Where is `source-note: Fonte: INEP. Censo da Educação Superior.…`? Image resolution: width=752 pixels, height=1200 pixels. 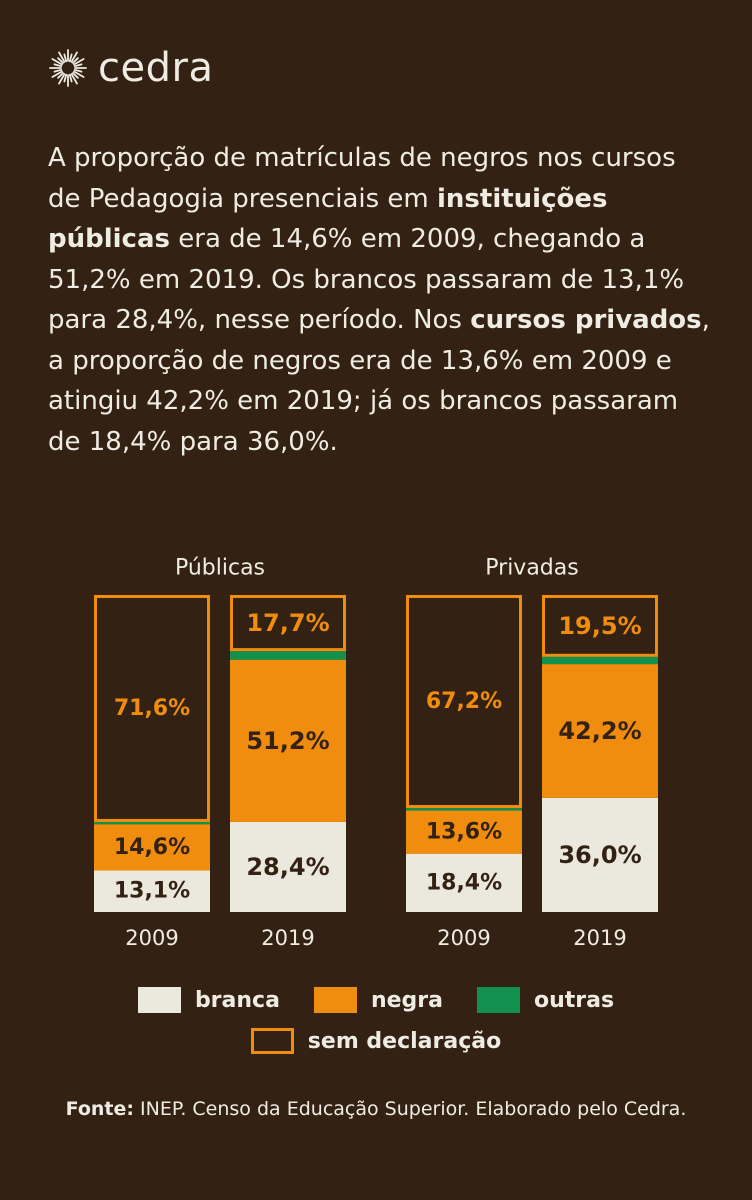
source-note: Fonte: INEP. Censo da Educação Superior.… is located at coordinates (376, 1109).